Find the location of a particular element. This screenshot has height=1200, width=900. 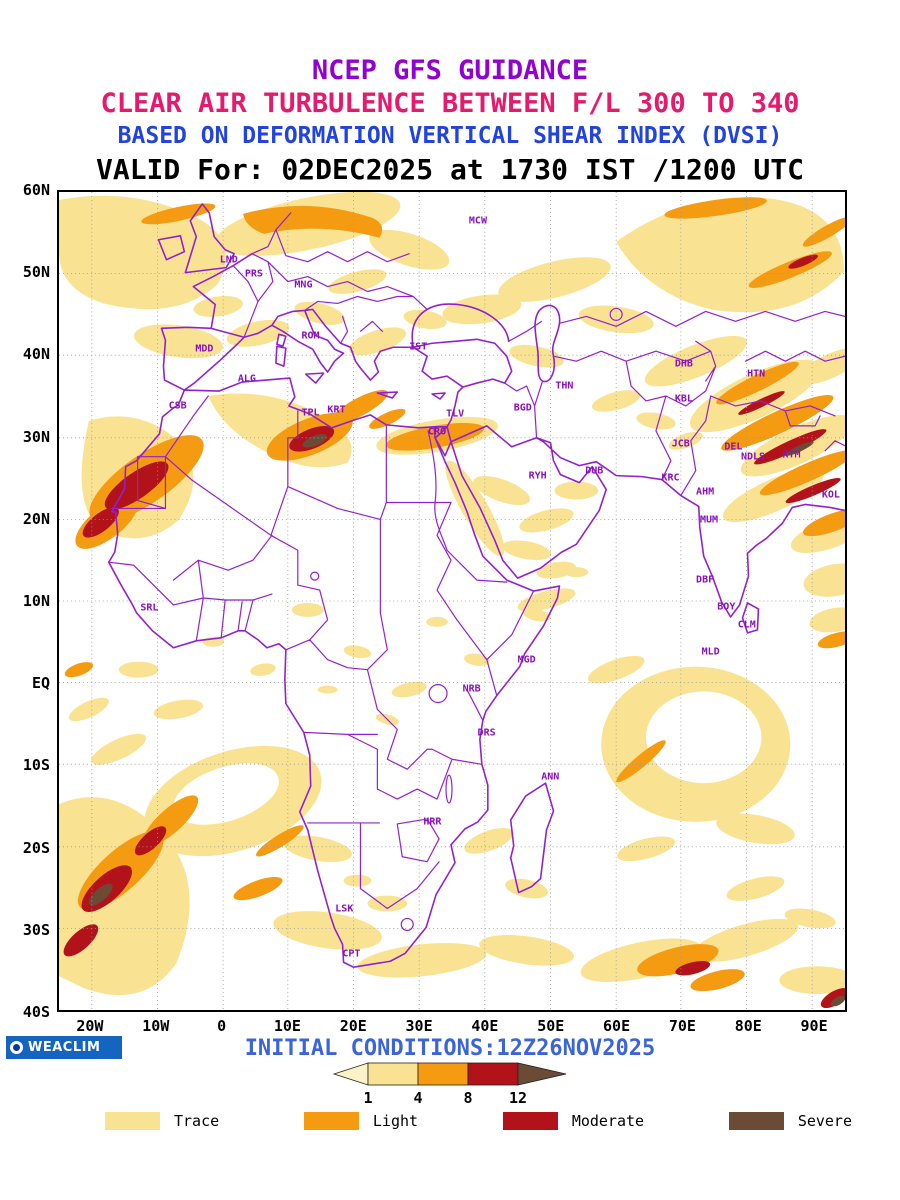

legend-item-moderate: Moderate is located at coordinates (573, 1121).